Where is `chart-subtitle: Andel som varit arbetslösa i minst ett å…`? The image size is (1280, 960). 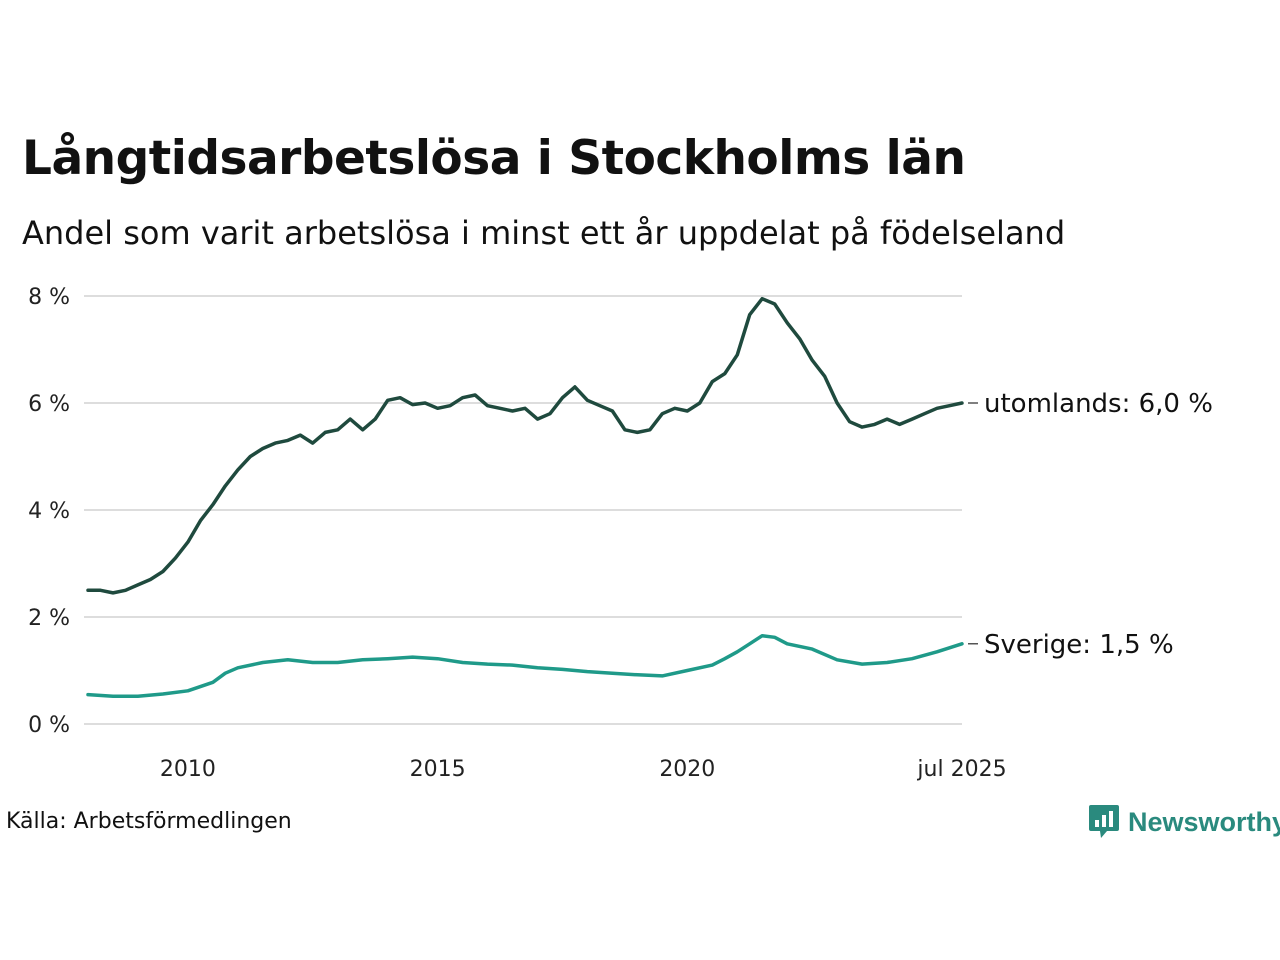 chart-subtitle: Andel som varit arbetslösa i minst ett å… is located at coordinates (544, 233).